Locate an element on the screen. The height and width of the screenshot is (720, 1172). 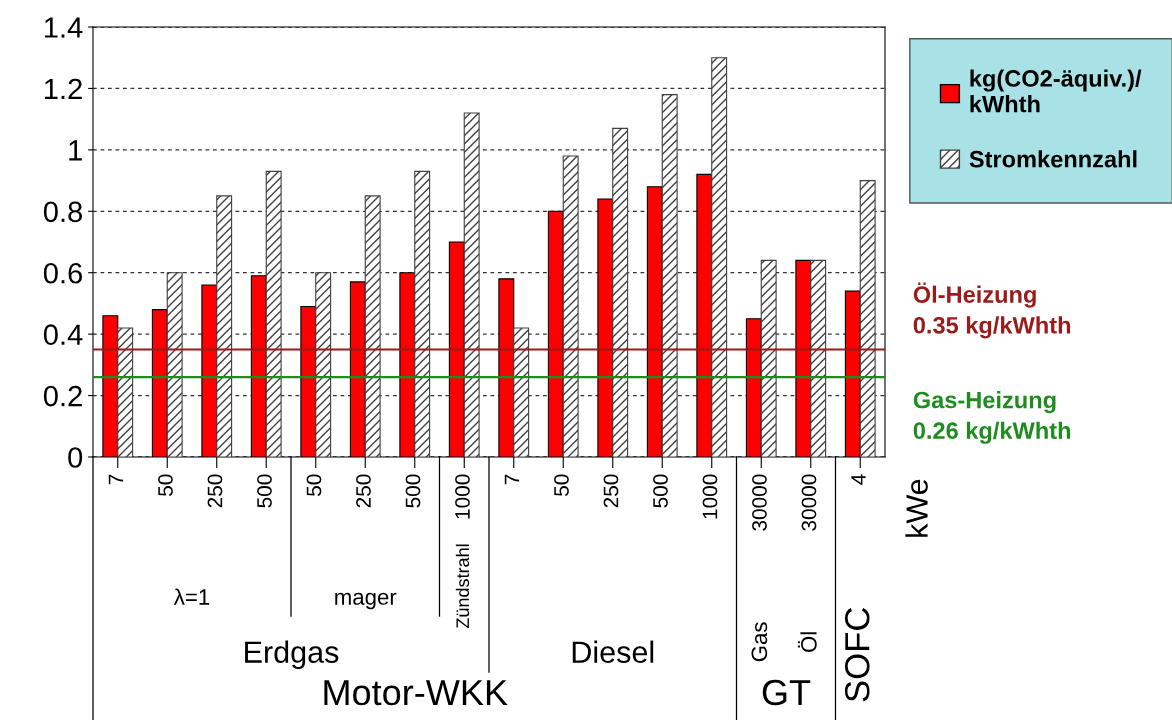
y-tick-label: 1 is located at coordinates (75, 150).